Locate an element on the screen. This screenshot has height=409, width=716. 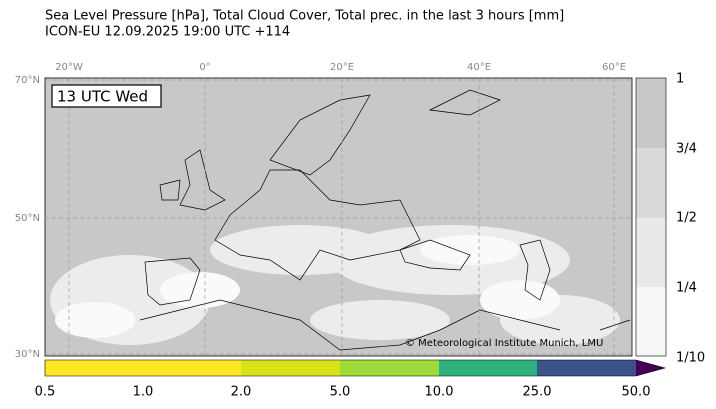
precip-label: 10.0 is located at coordinates (439, 392).